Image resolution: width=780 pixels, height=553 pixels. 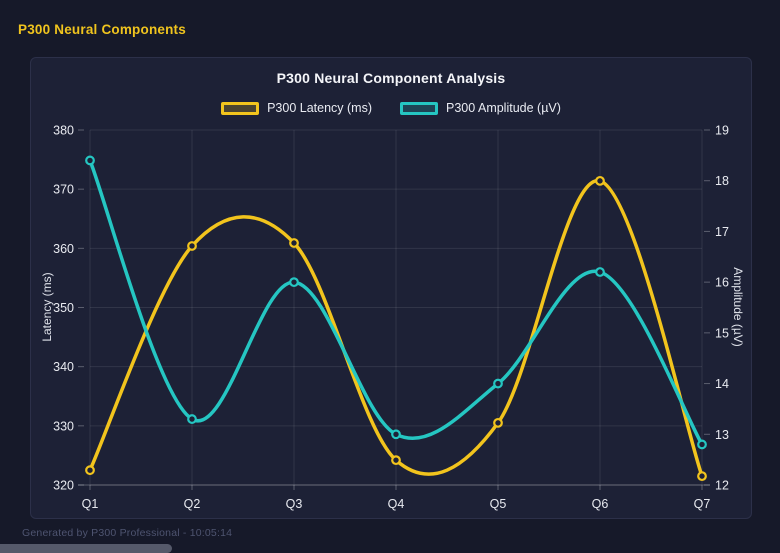 What do you see at coordinates (63, 426) in the screenshot?
I see `left-tick-label: 330` at bounding box center [63, 426].